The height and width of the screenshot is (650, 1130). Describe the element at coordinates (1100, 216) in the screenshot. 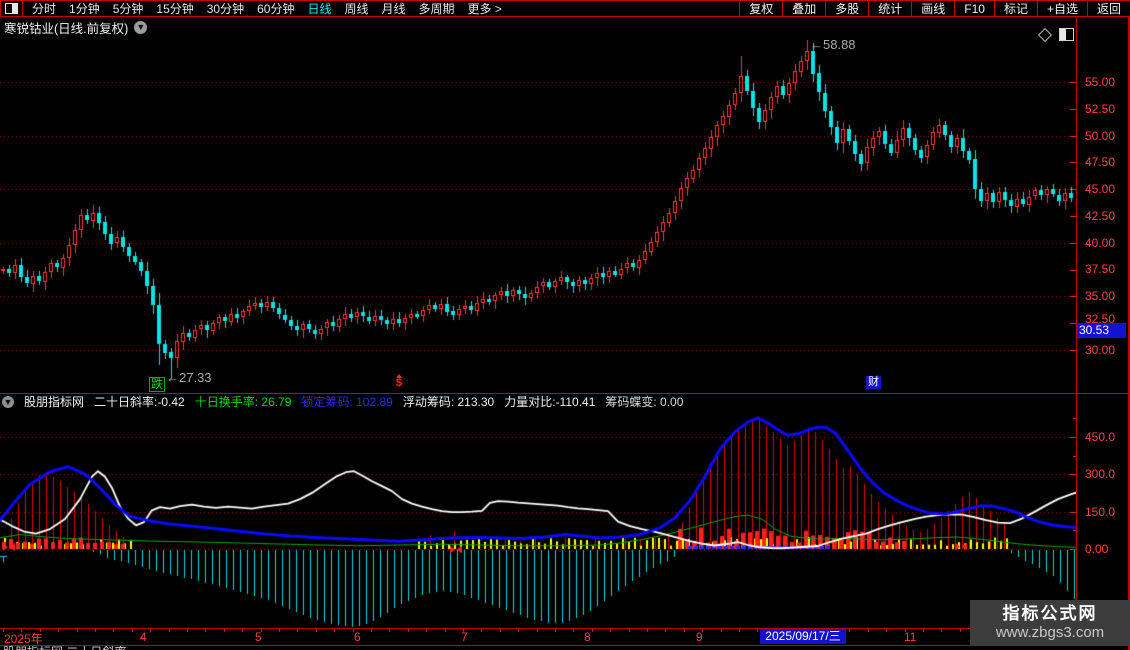

I see `y-tick: 42.50` at that location.